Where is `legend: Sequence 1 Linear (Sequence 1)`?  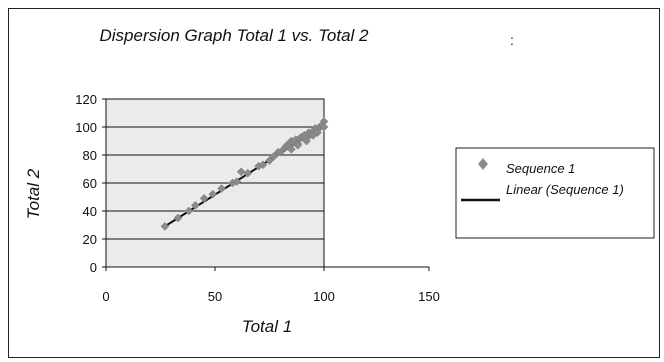 legend: Sequence 1 Linear (Sequence 1) is located at coordinates (555, 193).